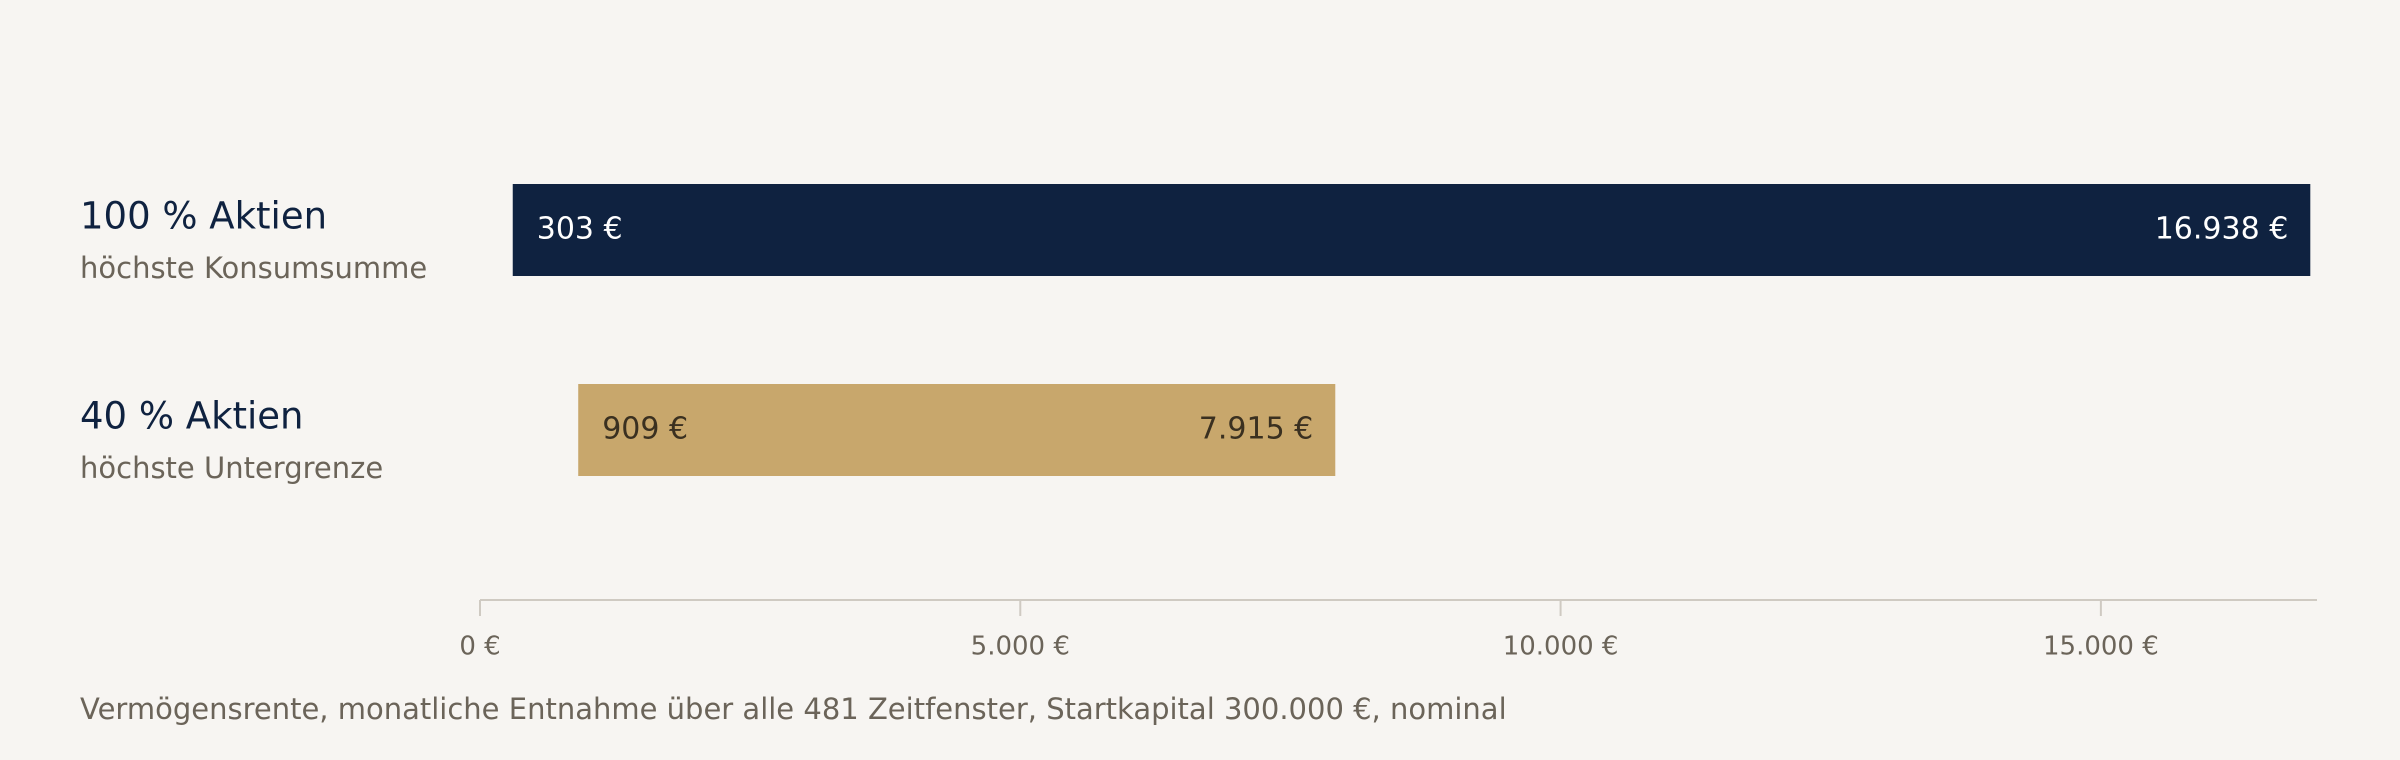 This screenshot has width=2400, height=760. Describe the element at coordinates (2101, 647) in the screenshot. I see `x-tick-label: 15.000 €` at that location.